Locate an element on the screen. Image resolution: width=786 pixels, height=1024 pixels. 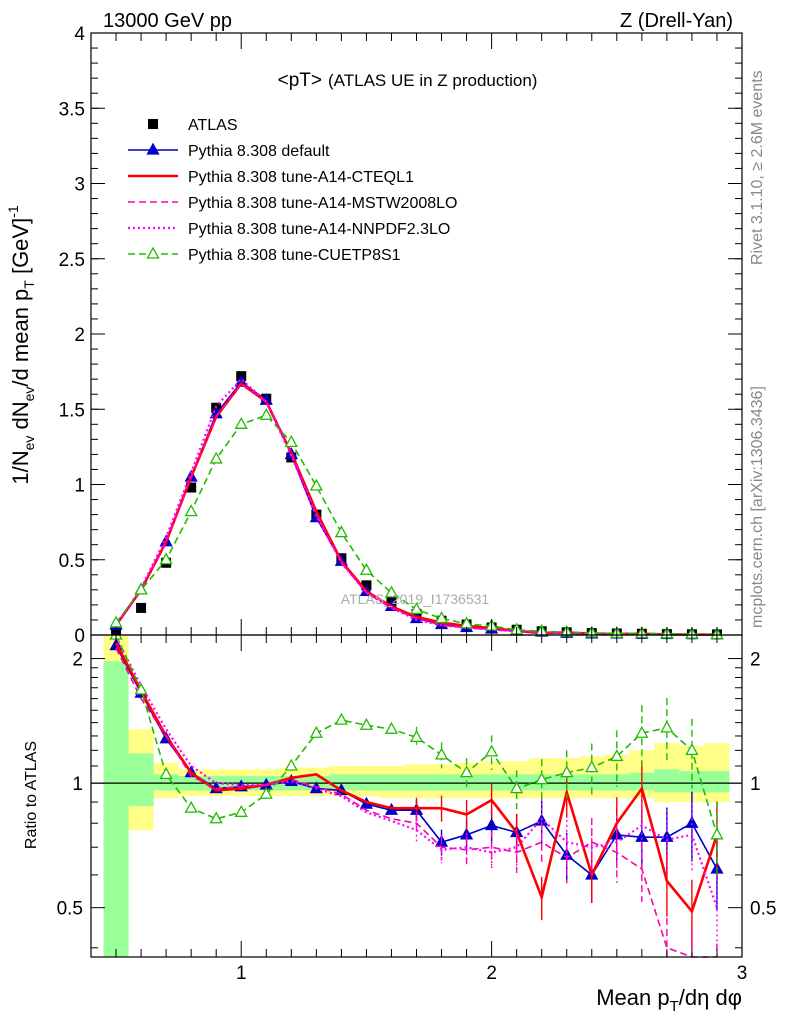
x-tick-label: 1 is located at coordinates (241, 973).